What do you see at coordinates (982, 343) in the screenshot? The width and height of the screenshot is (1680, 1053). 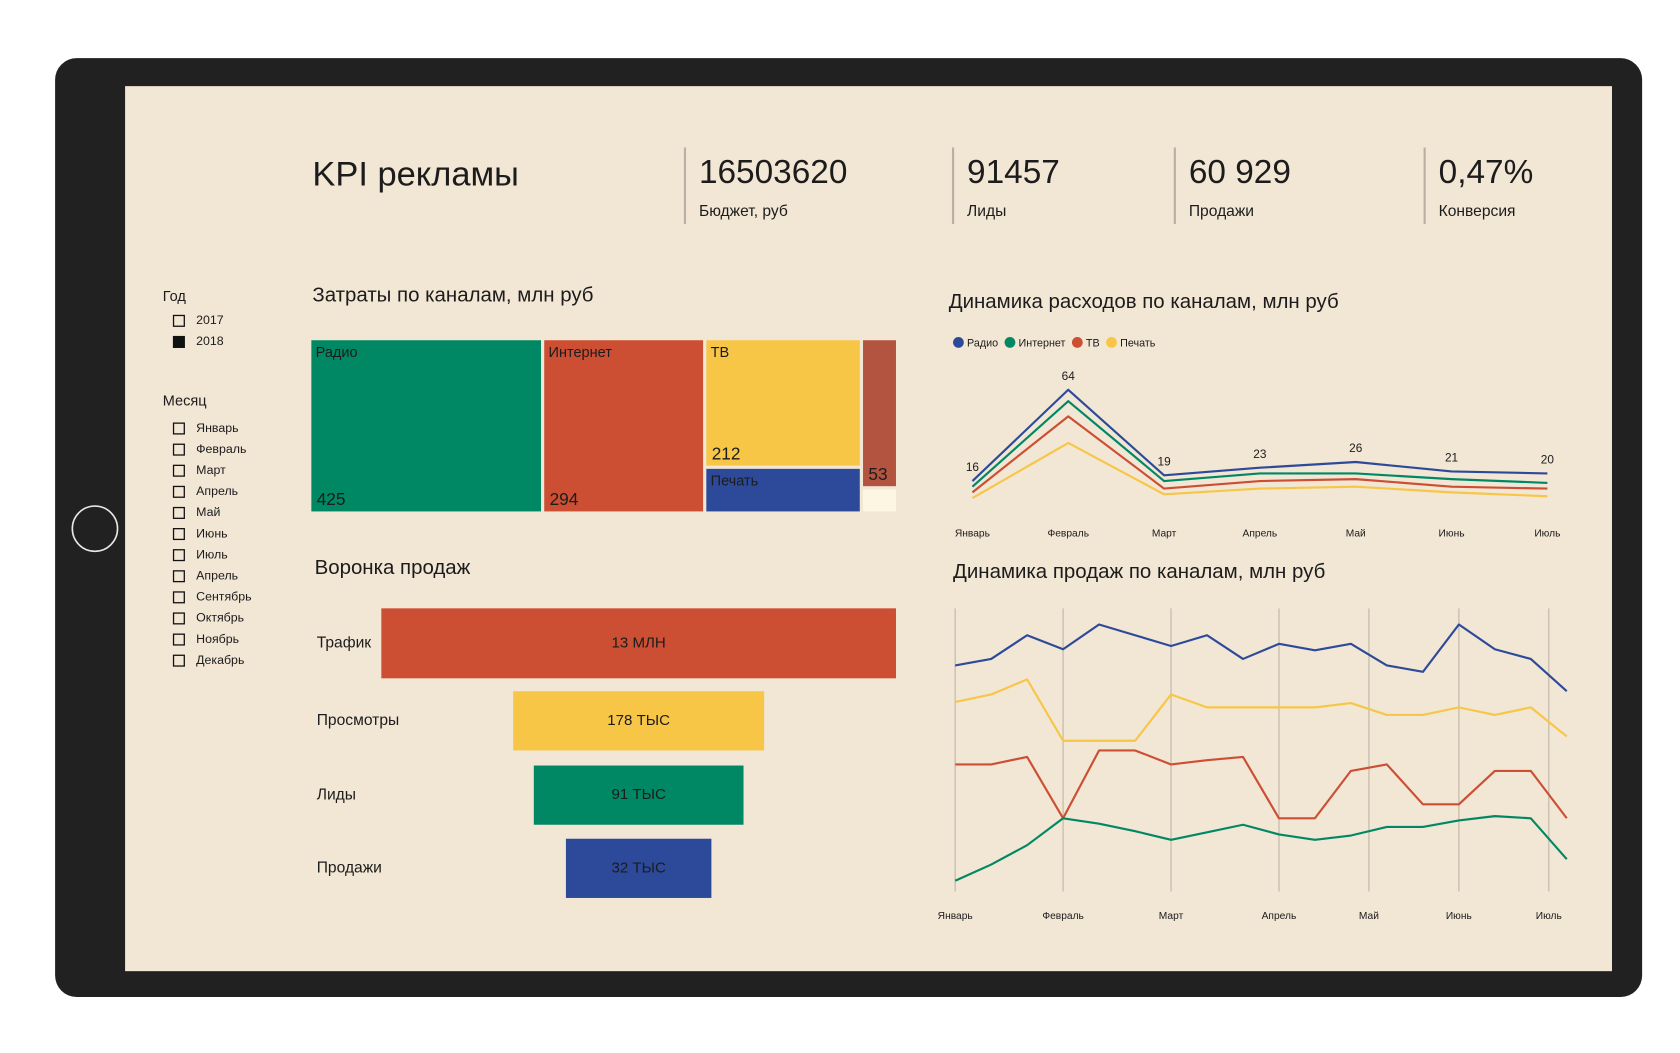 I see `legend-label: Радио` at bounding box center [982, 343].